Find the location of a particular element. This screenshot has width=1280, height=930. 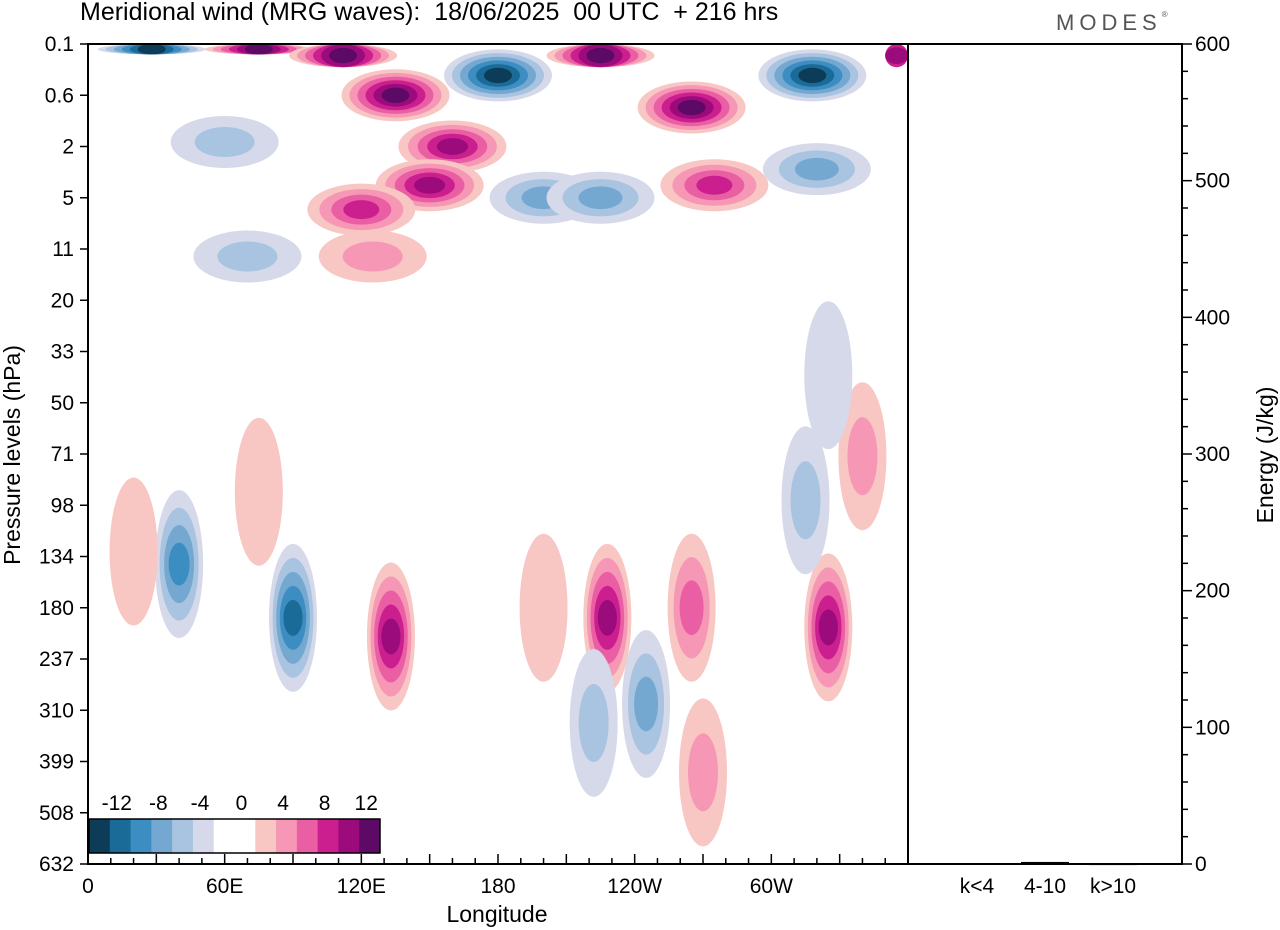

energy-category-label: k<4 is located at coordinates (977, 886).